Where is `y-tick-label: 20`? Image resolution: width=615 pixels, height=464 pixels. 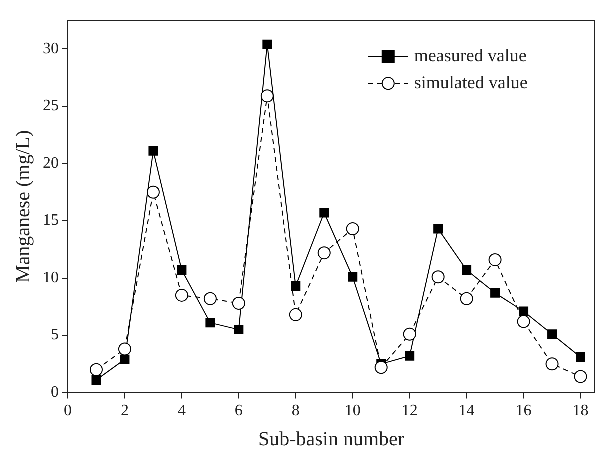
y-tick-label: 20 is located at coordinates (51, 163).